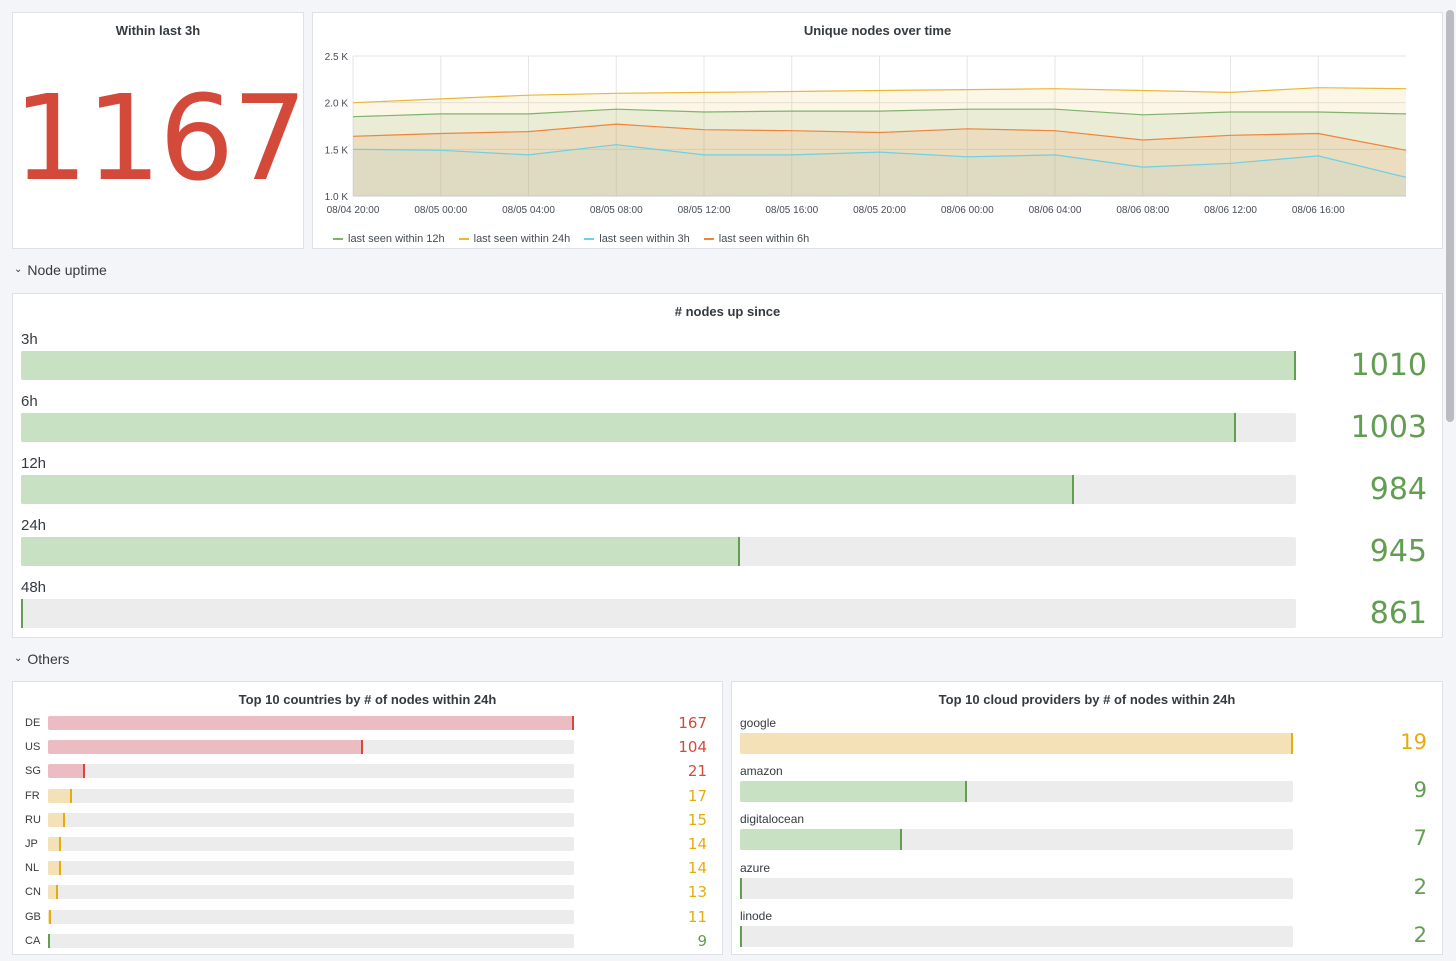  I want to click on y-tick-label: 2.0 K, so click(337, 104).